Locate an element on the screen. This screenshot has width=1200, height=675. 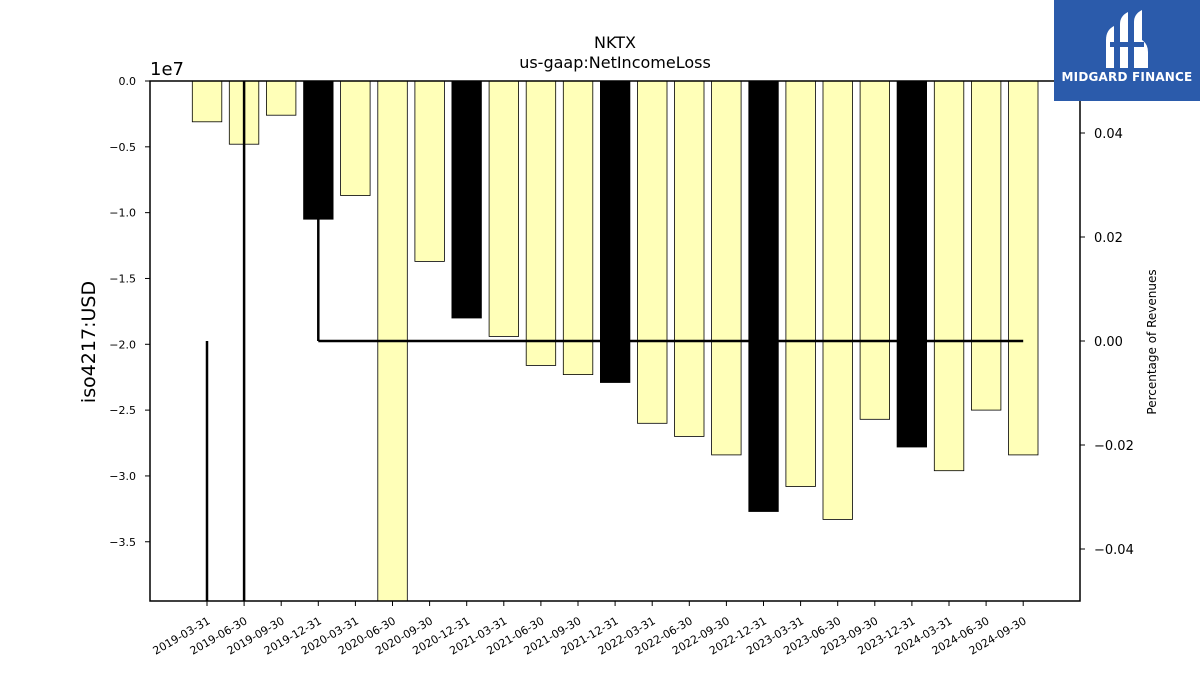
y2-tick-label: −0.02 is located at coordinates (1114, 446).